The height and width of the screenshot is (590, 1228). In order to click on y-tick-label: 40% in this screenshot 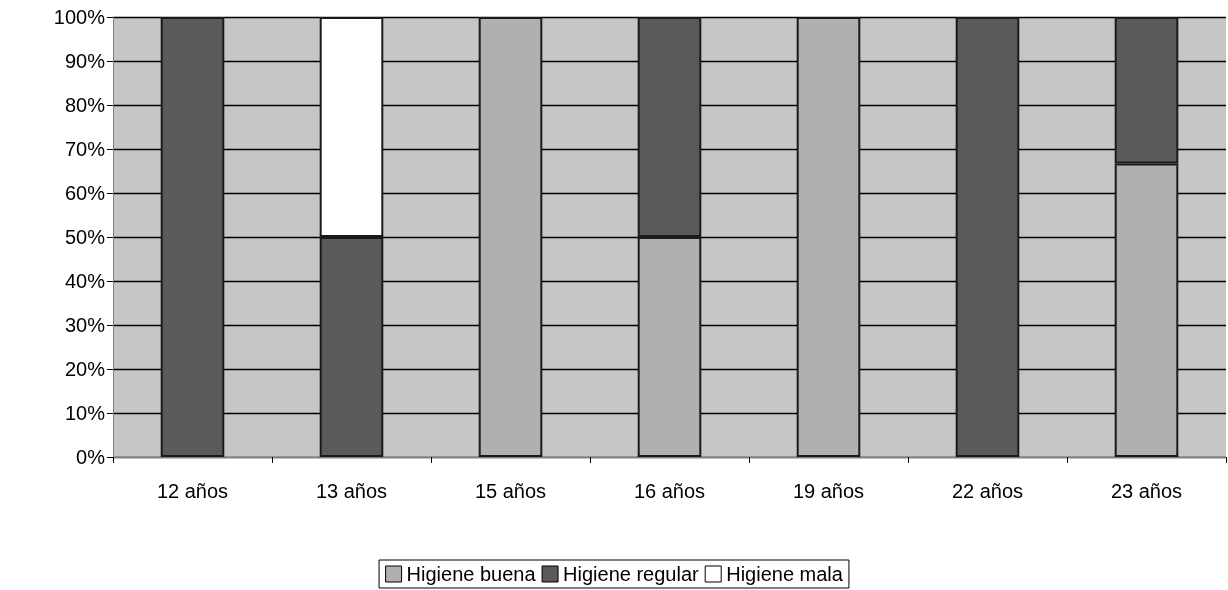, I will do `click(85, 281)`.